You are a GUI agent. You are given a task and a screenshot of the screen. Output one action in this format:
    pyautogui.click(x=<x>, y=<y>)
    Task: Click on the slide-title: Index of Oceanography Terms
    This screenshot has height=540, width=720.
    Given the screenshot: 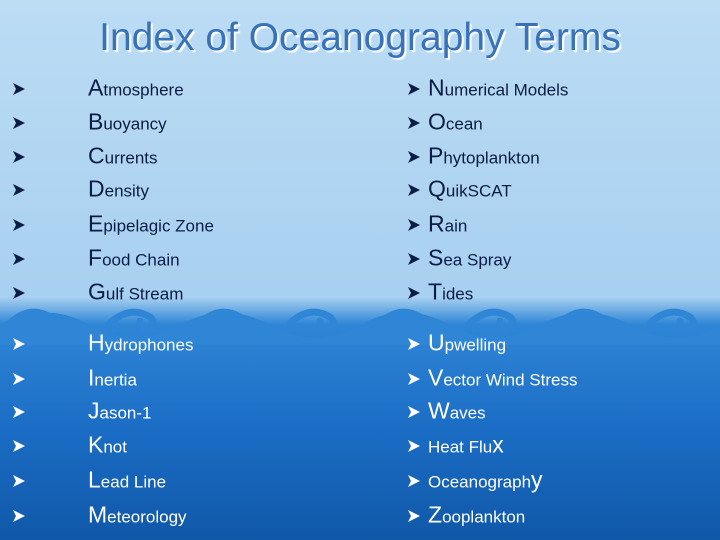 What is the action you would take?
    pyautogui.click(x=360, y=37)
    